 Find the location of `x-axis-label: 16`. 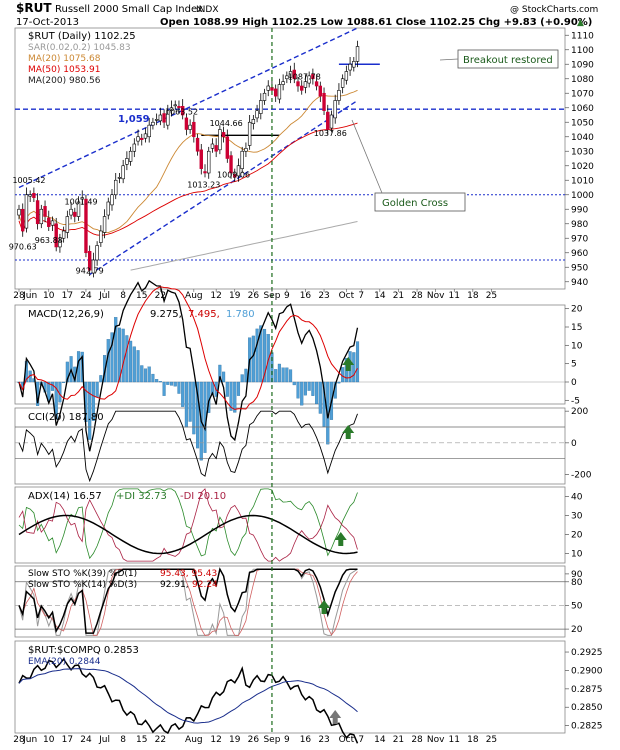

x-axis-label: 16 is located at coordinates (306, 296).